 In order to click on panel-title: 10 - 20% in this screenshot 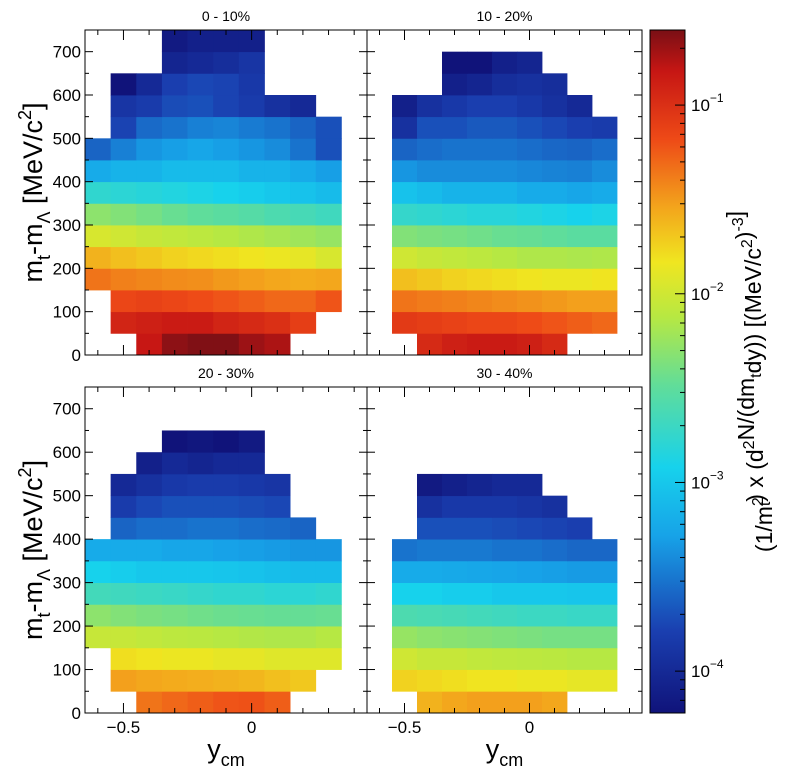, I will do `click(504, 16)`.